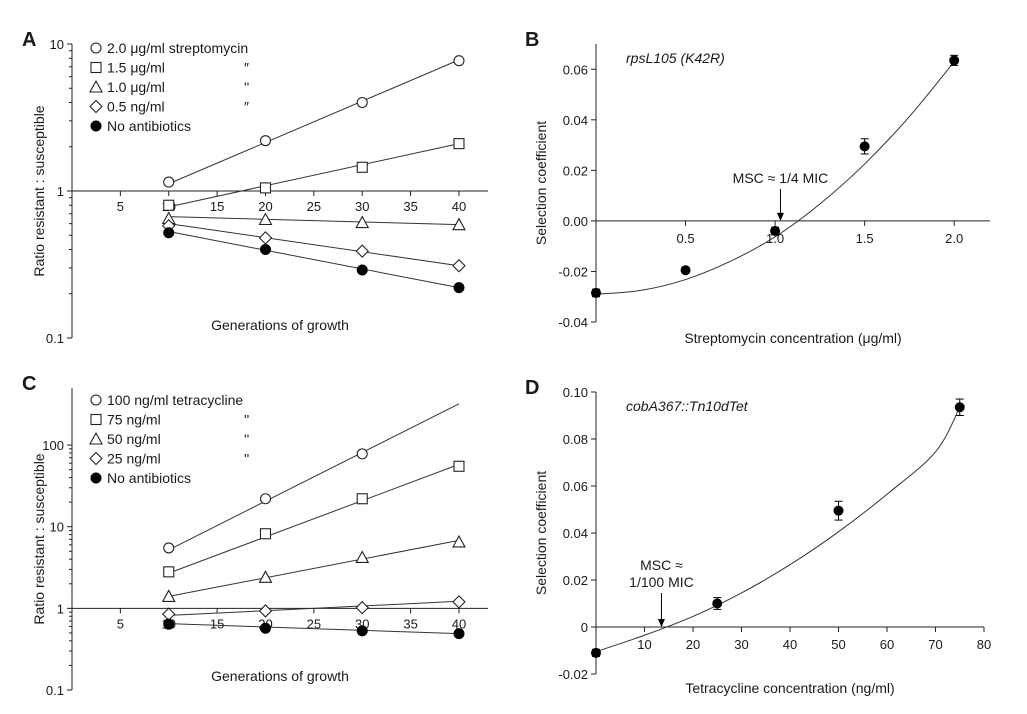  Describe the element at coordinates (792, 338) in the screenshot. I see `x-axis-label: Streptomycin concentration (μg/ml)` at that location.